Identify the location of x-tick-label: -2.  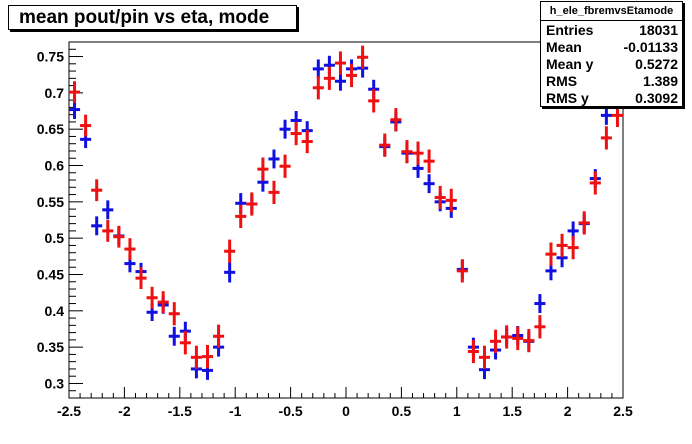
(124, 411).